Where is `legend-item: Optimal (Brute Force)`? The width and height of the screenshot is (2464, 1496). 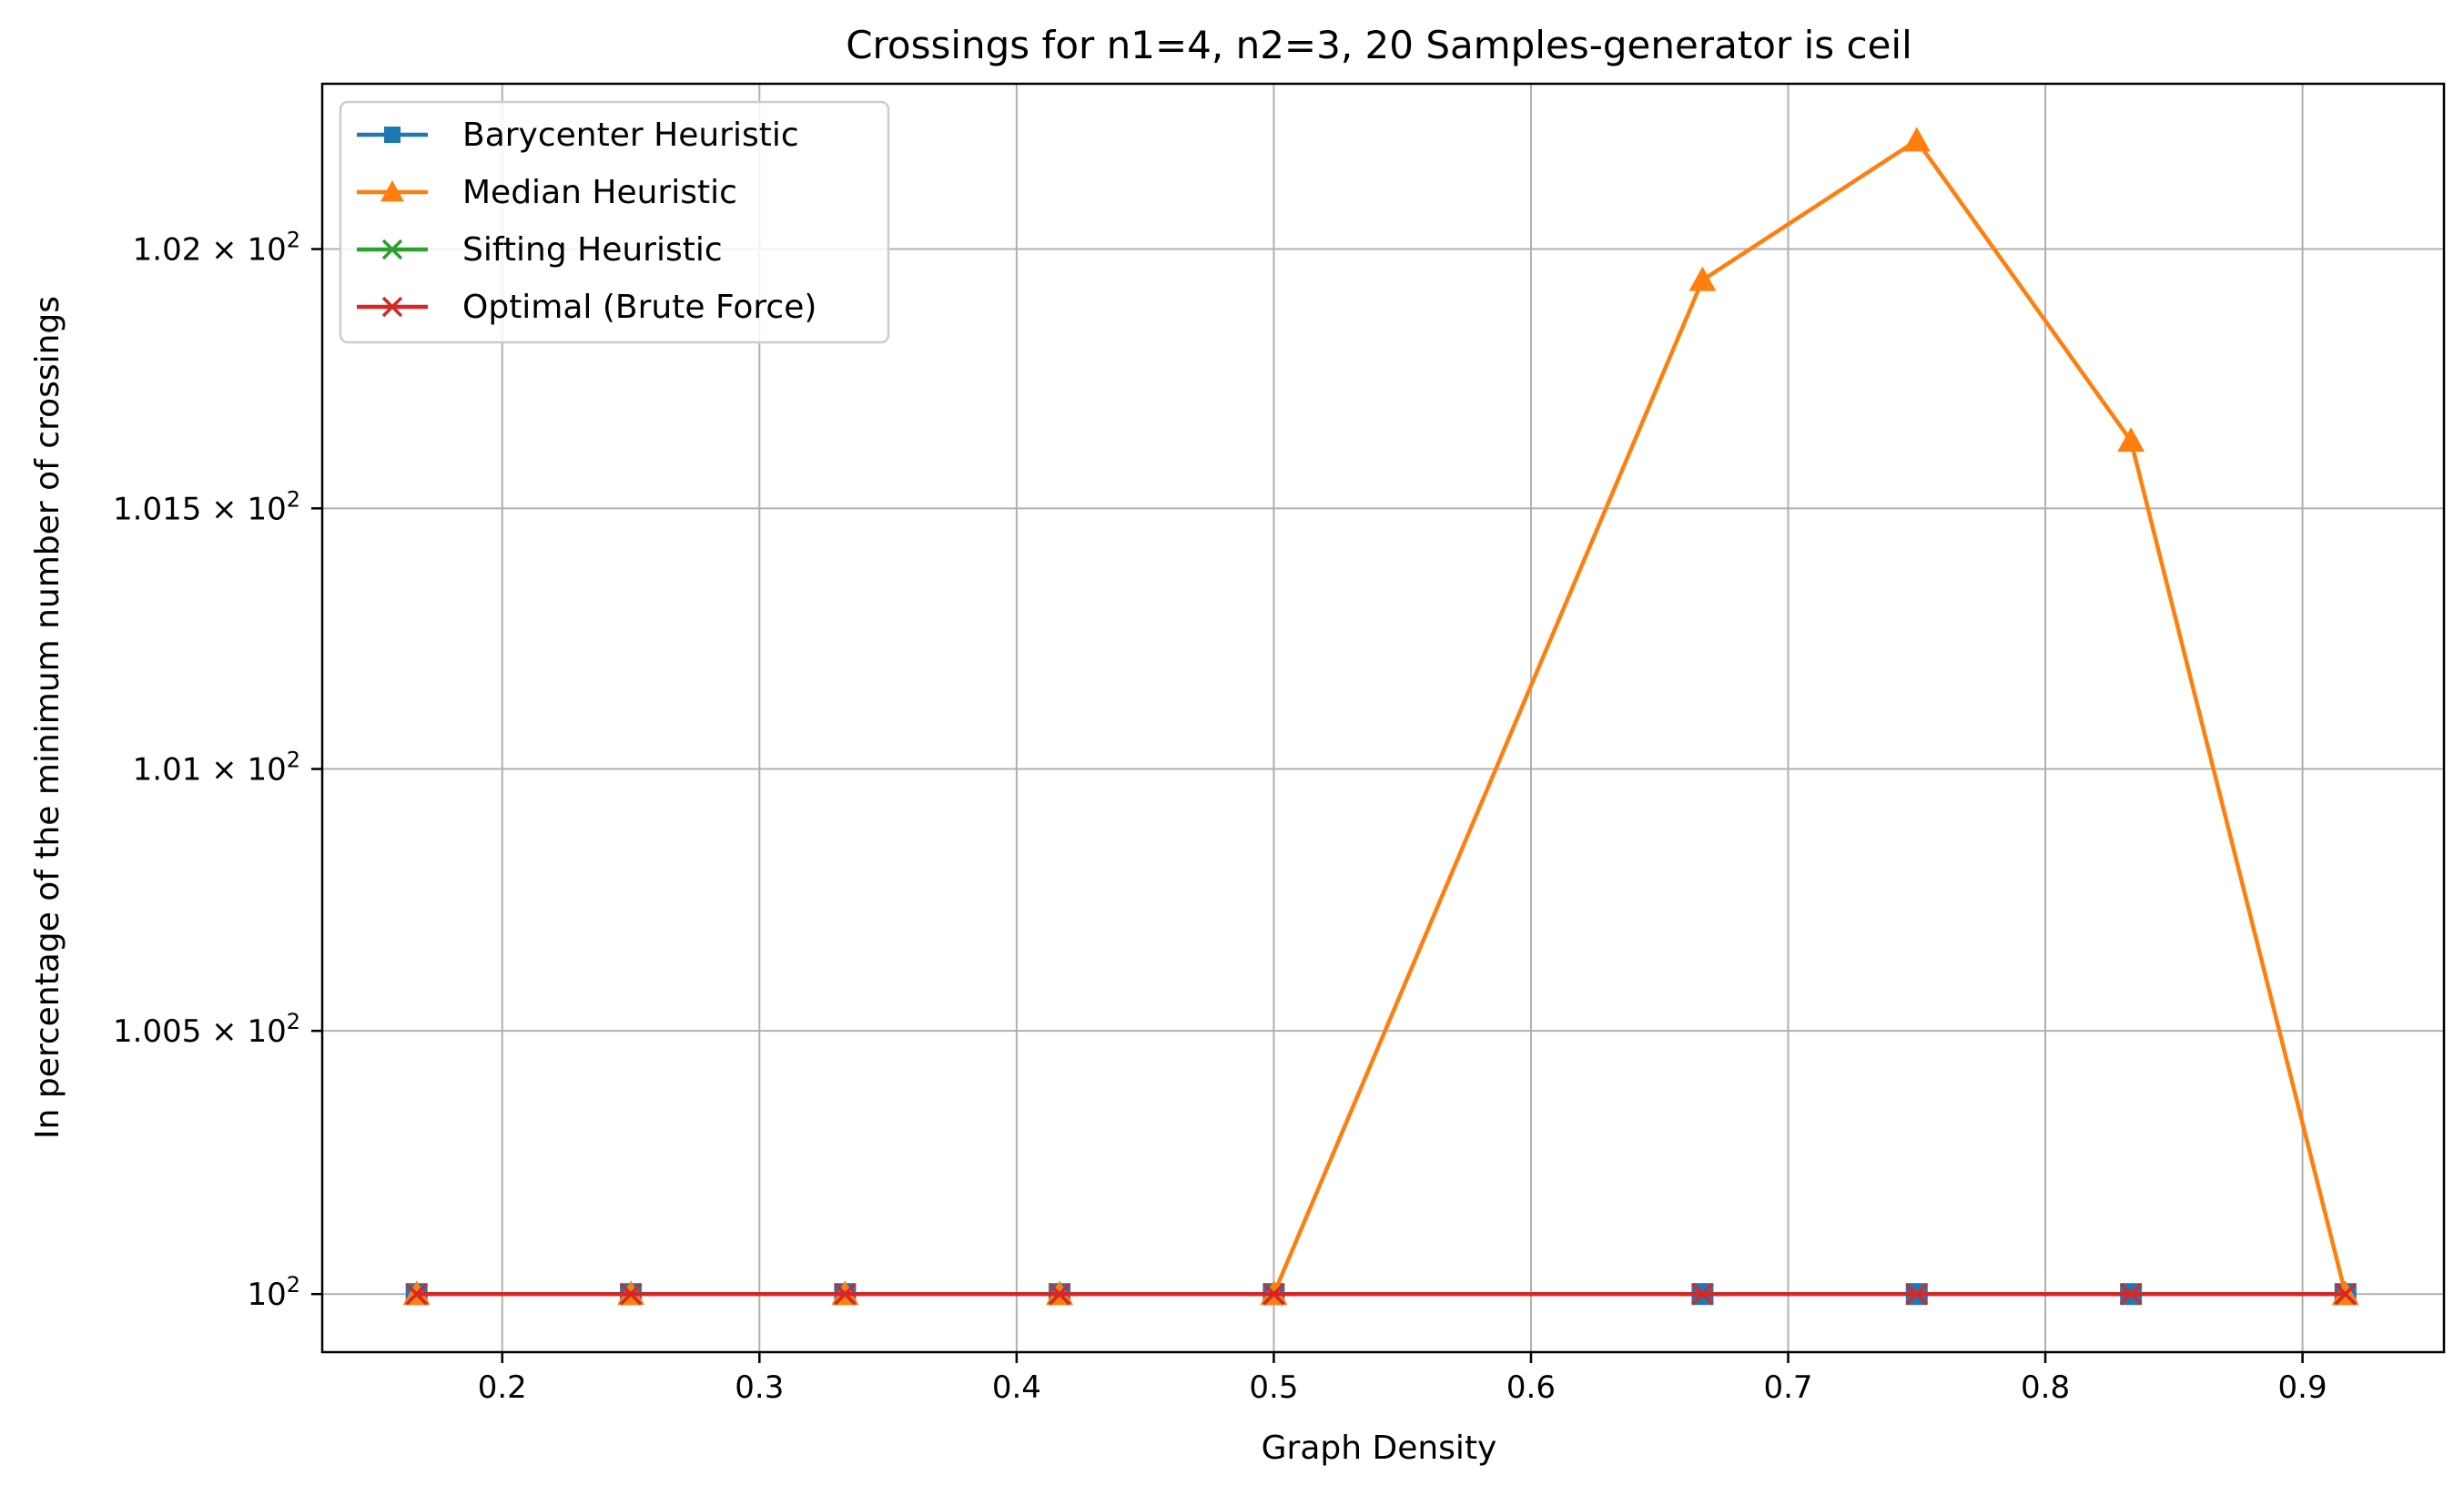 legend-item: Optimal (Brute Force) is located at coordinates (586, 307).